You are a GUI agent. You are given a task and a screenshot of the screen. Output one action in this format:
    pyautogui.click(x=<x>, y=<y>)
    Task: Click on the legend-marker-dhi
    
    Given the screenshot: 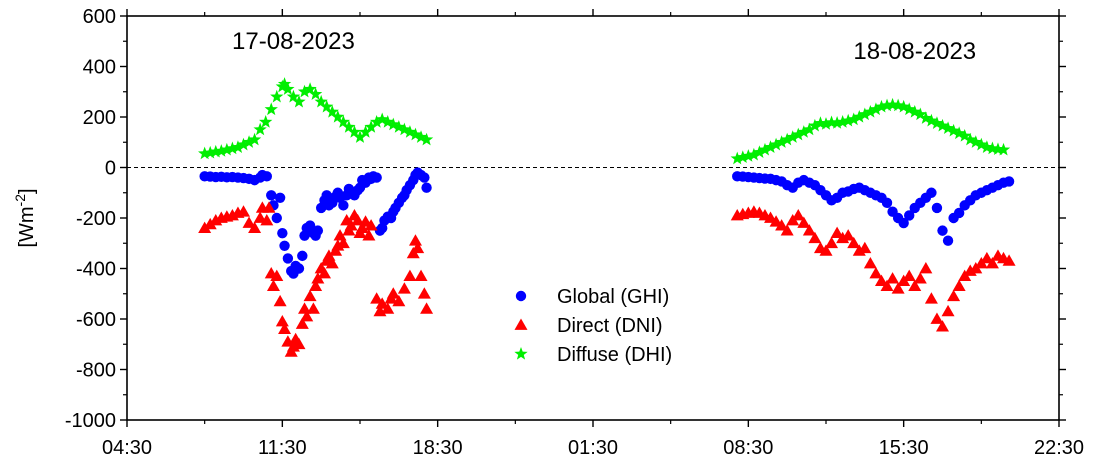 What is the action you would take?
    pyautogui.click(x=521, y=353)
    